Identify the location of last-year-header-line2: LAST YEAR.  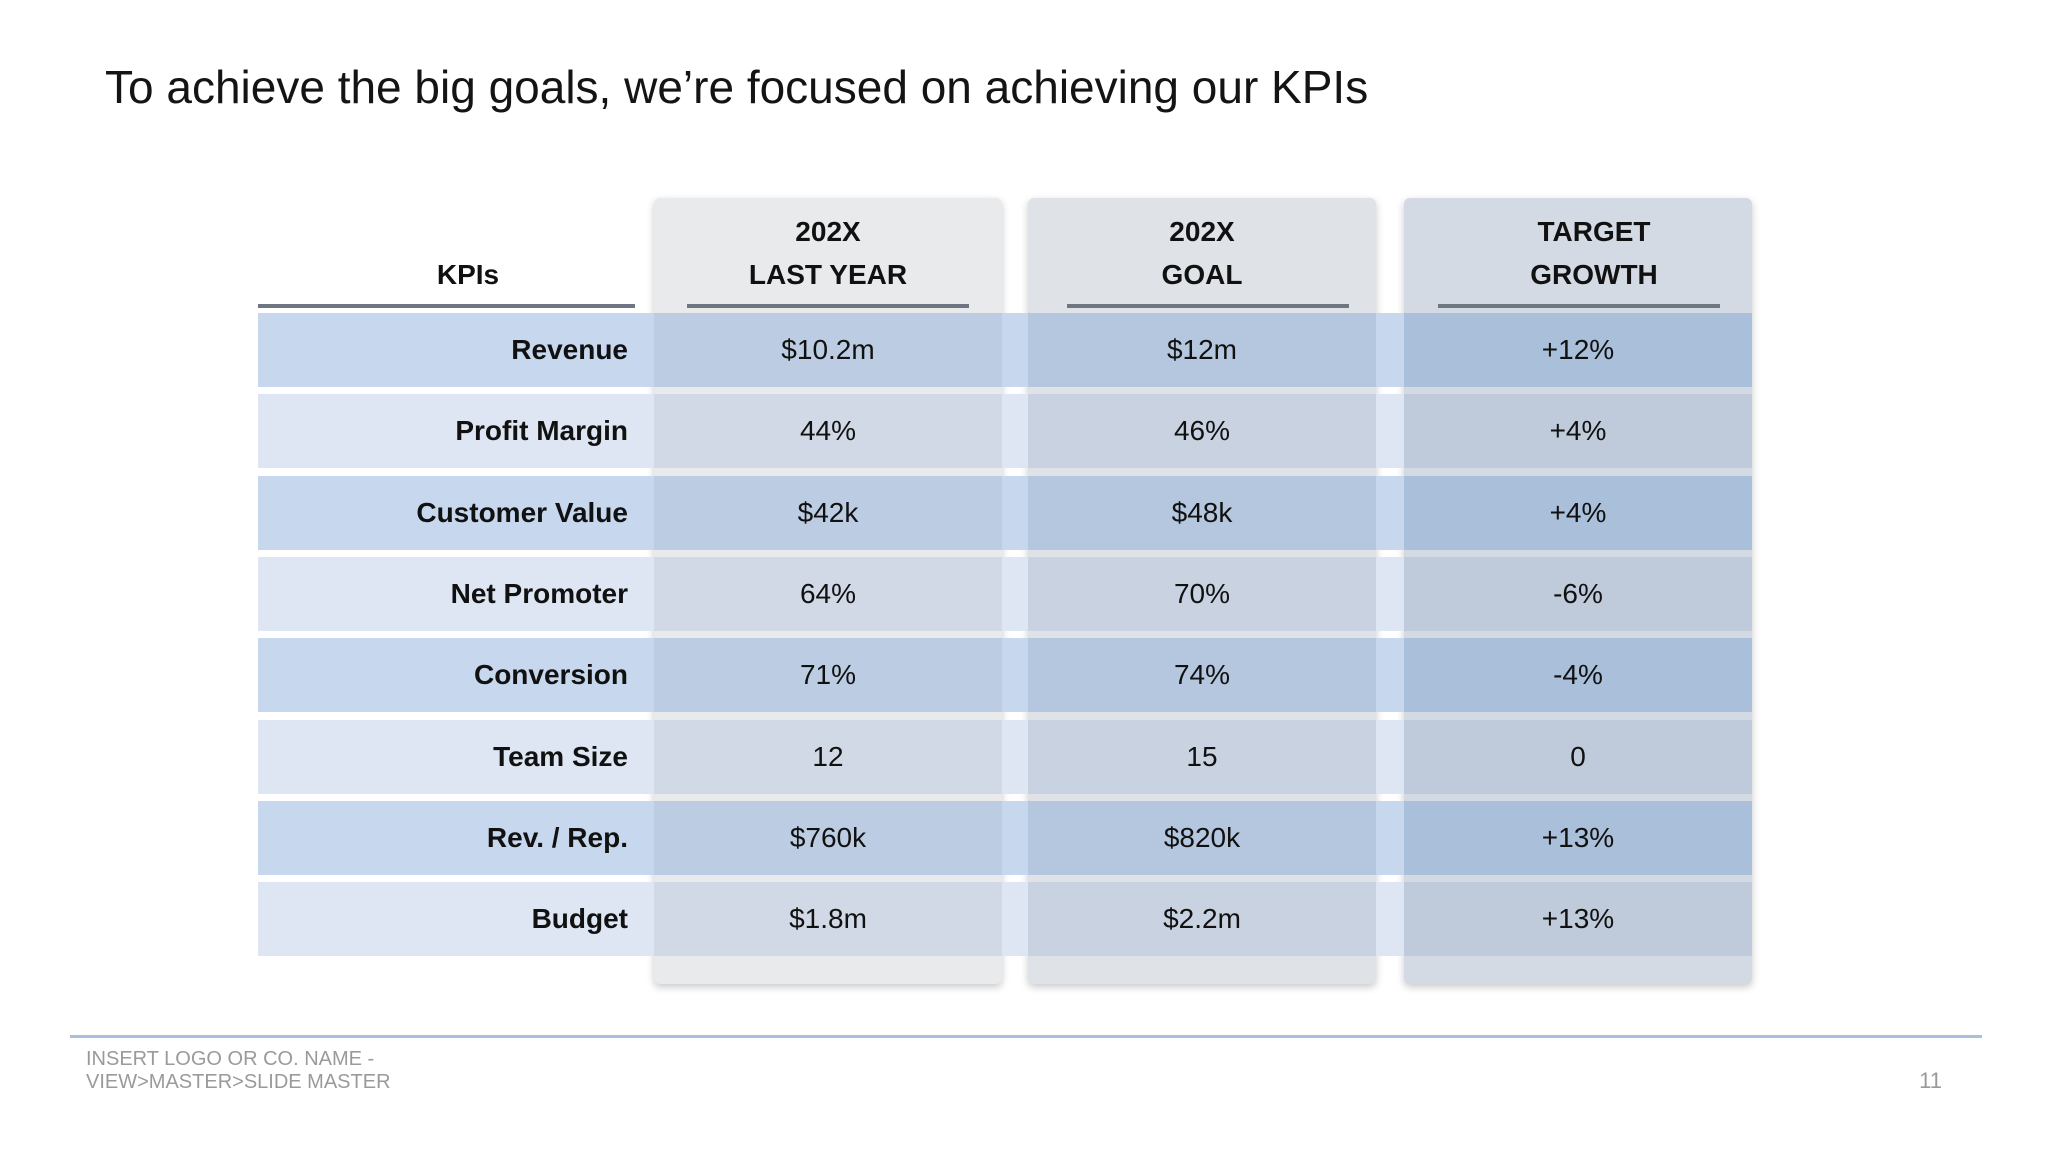
(828, 274).